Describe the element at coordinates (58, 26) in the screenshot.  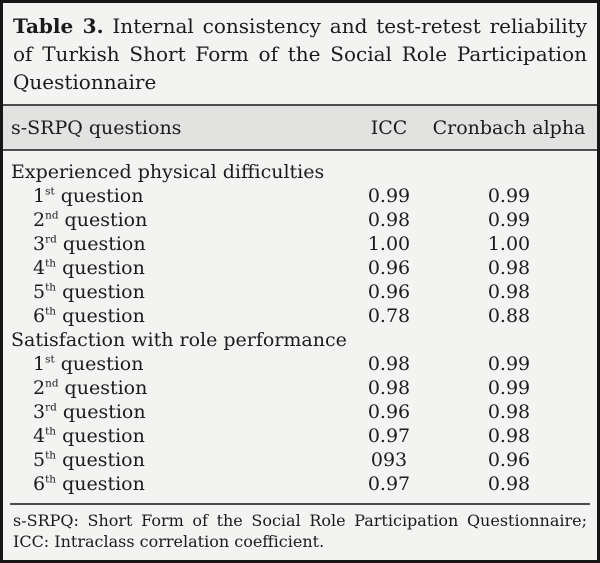
I see `table-number-label: Table 3.` at that location.